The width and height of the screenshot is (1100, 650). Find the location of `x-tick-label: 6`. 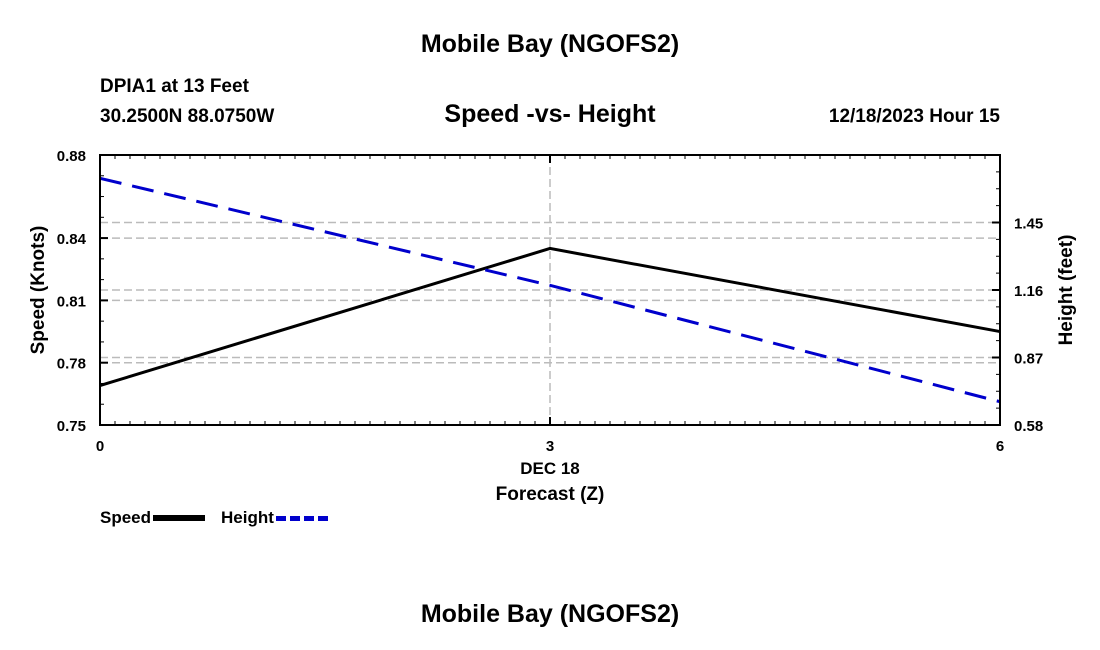

x-tick-label: 6 is located at coordinates (1000, 446).